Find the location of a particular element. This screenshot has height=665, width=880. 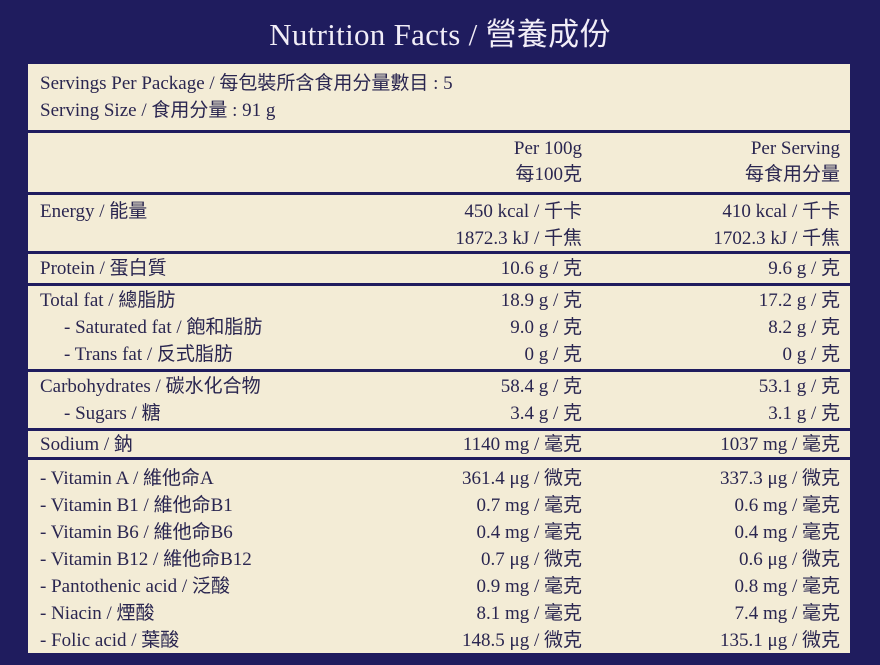

trans-fat-serving: 0 g / 克 is located at coordinates (811, 354).